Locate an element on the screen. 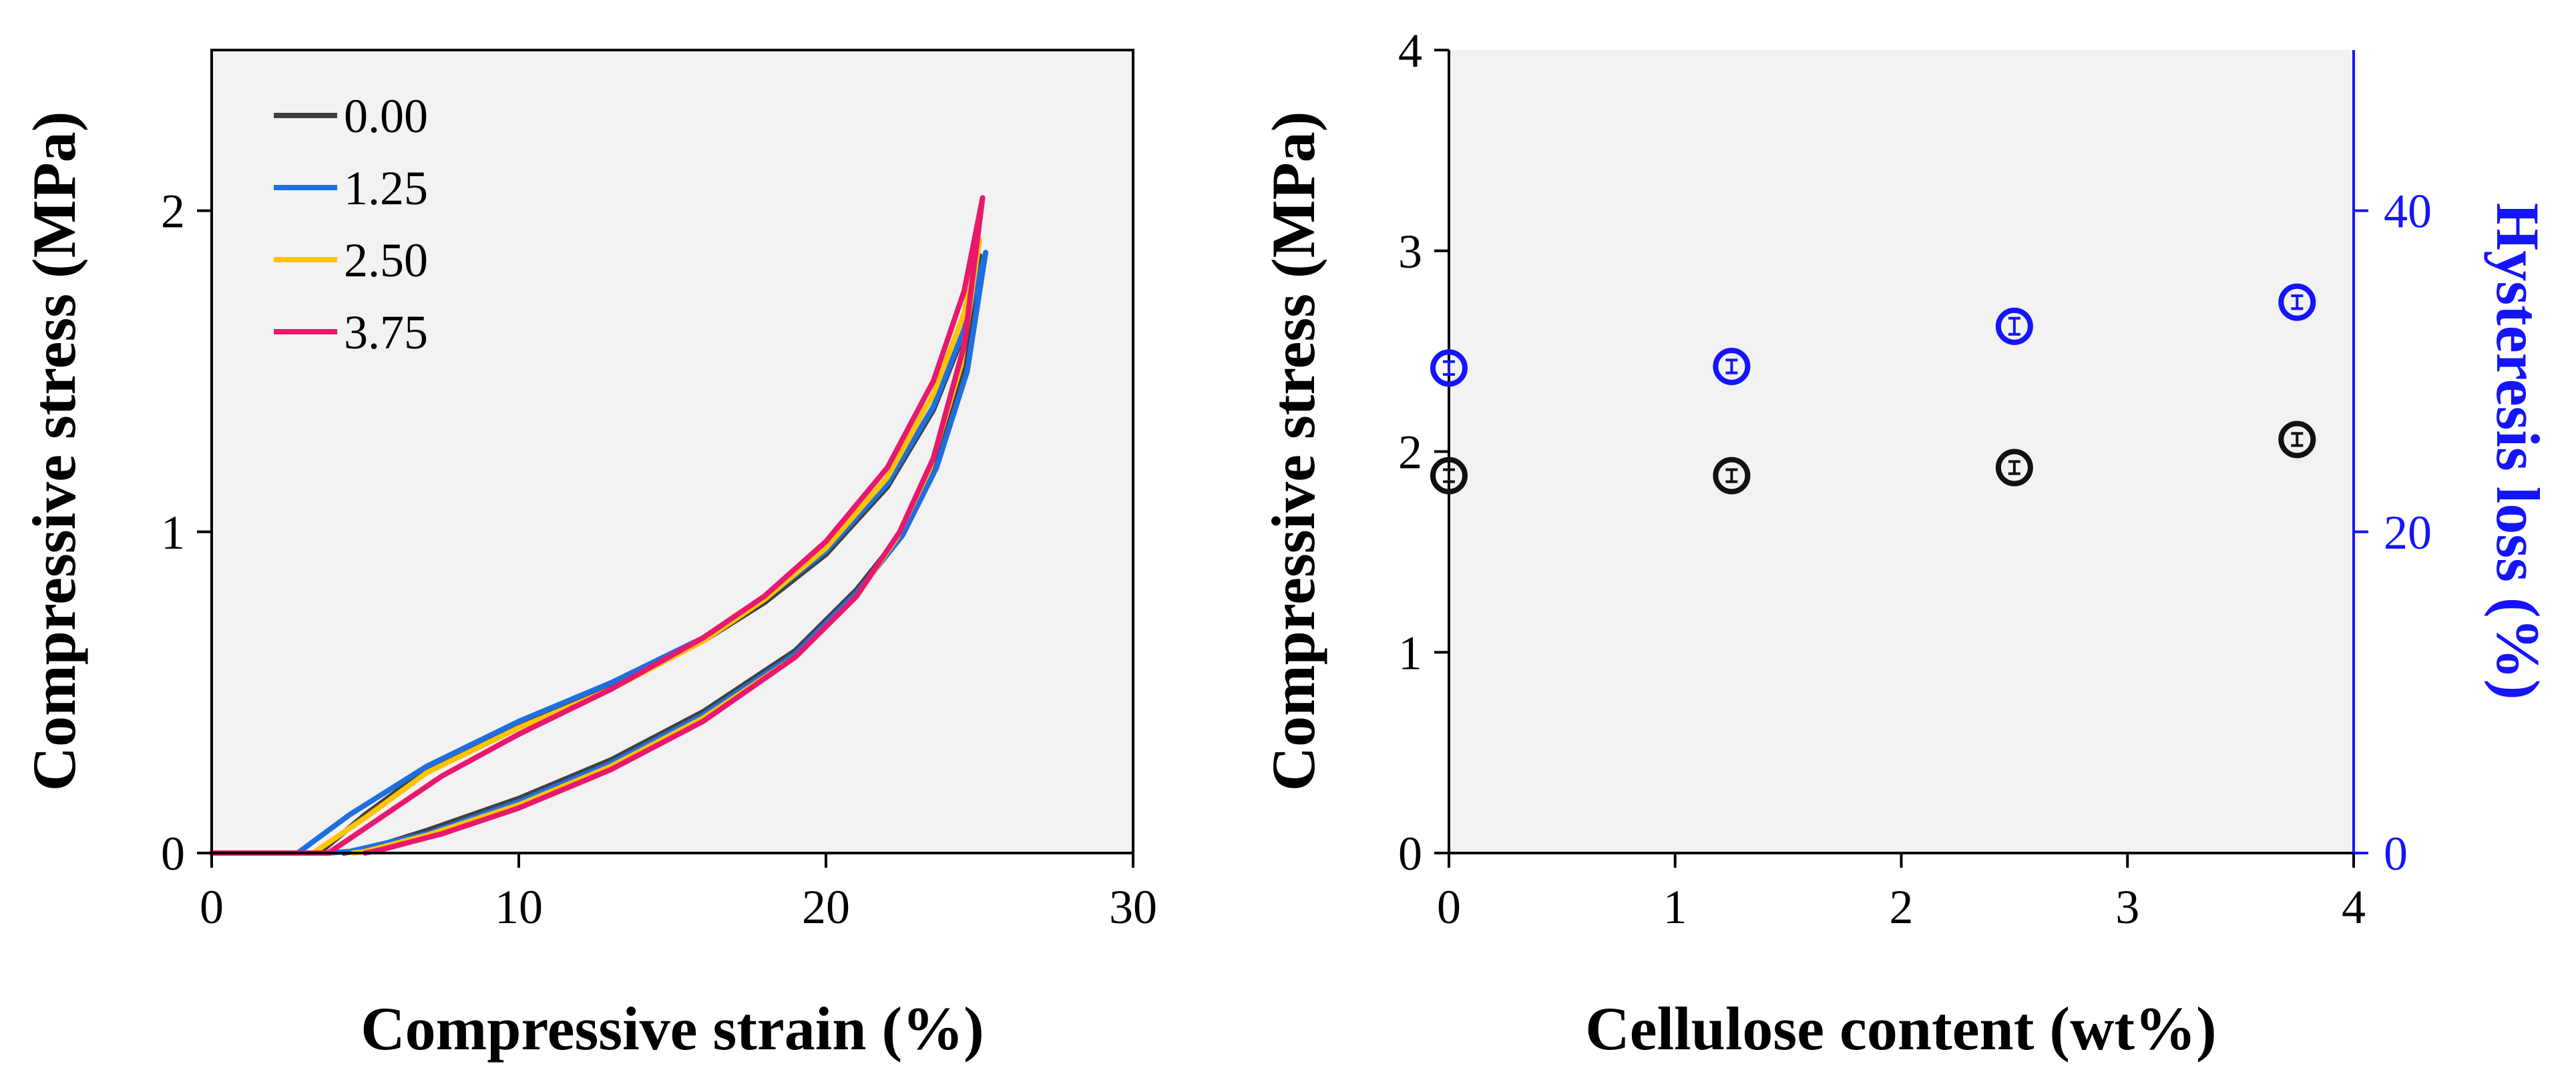 This screenshot has width=2576, height=1088. legend-label-2.50: 2.50 is located at coordinates (386, 260).